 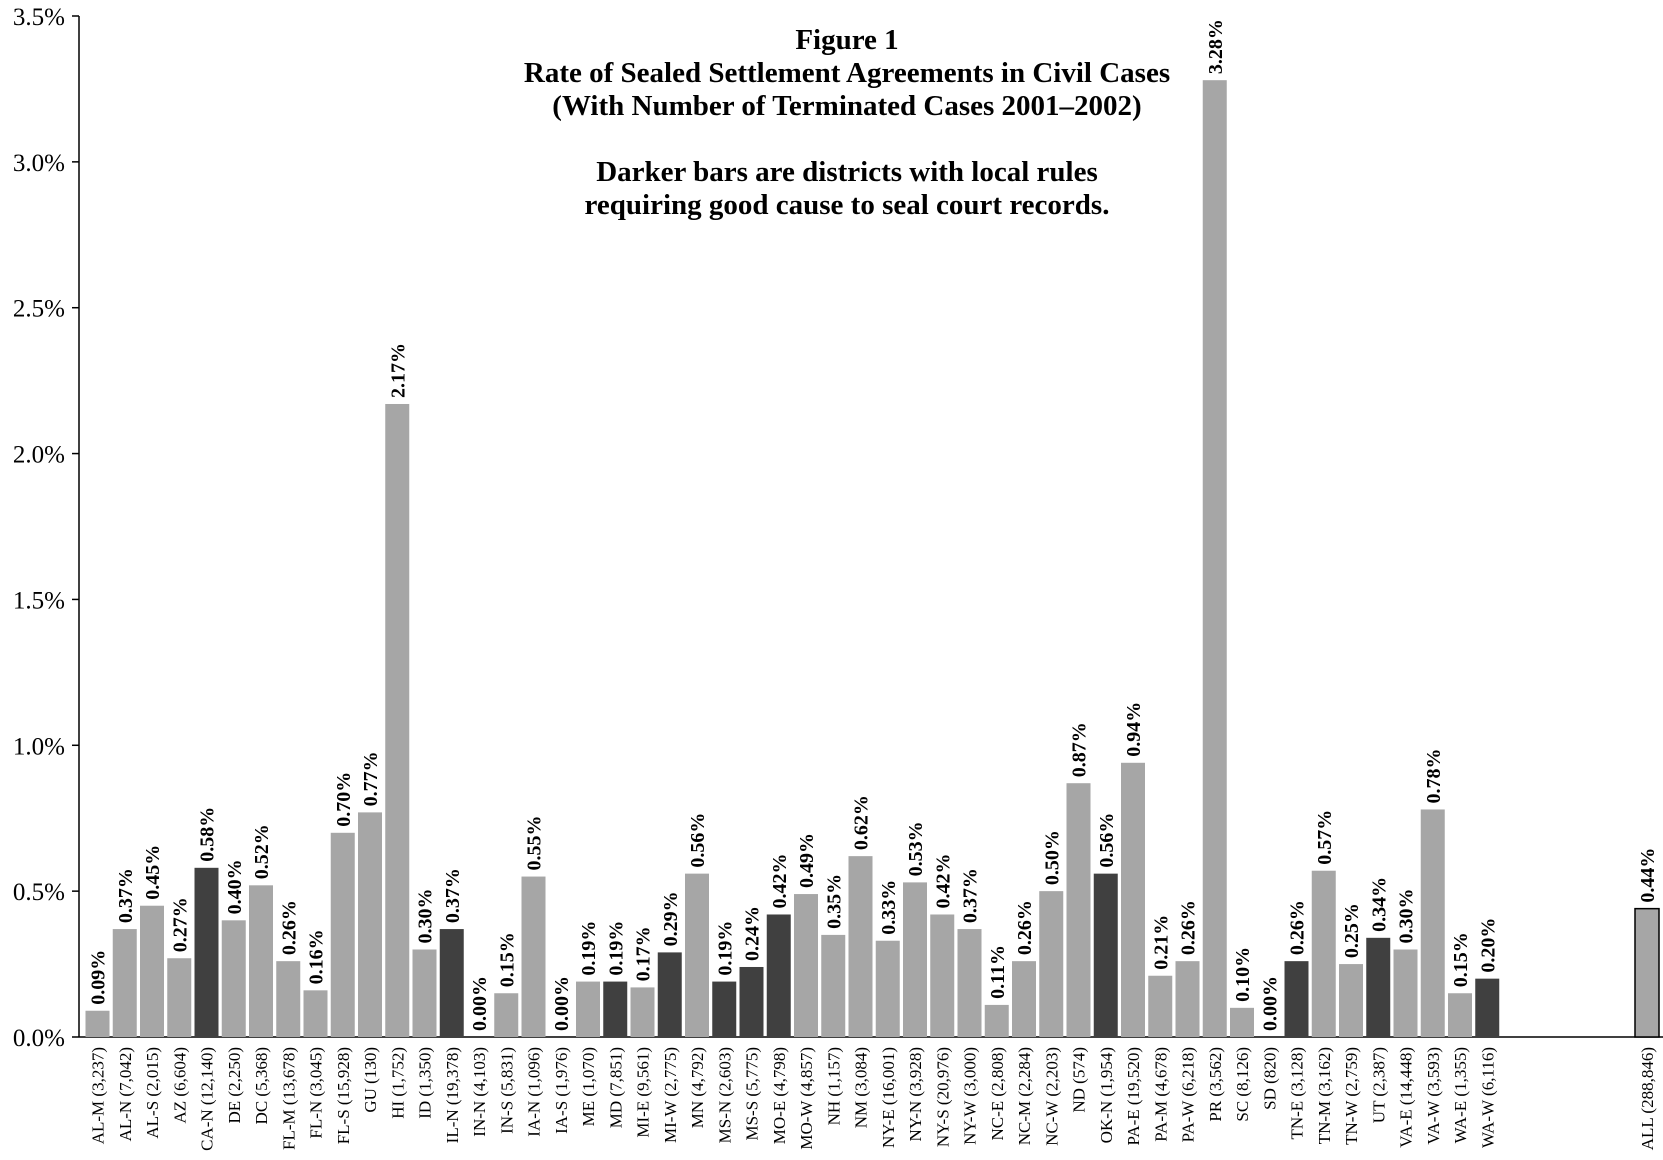 I want to click on x-tick-label: CA-N (12,140), so click(x=207, y=1099).